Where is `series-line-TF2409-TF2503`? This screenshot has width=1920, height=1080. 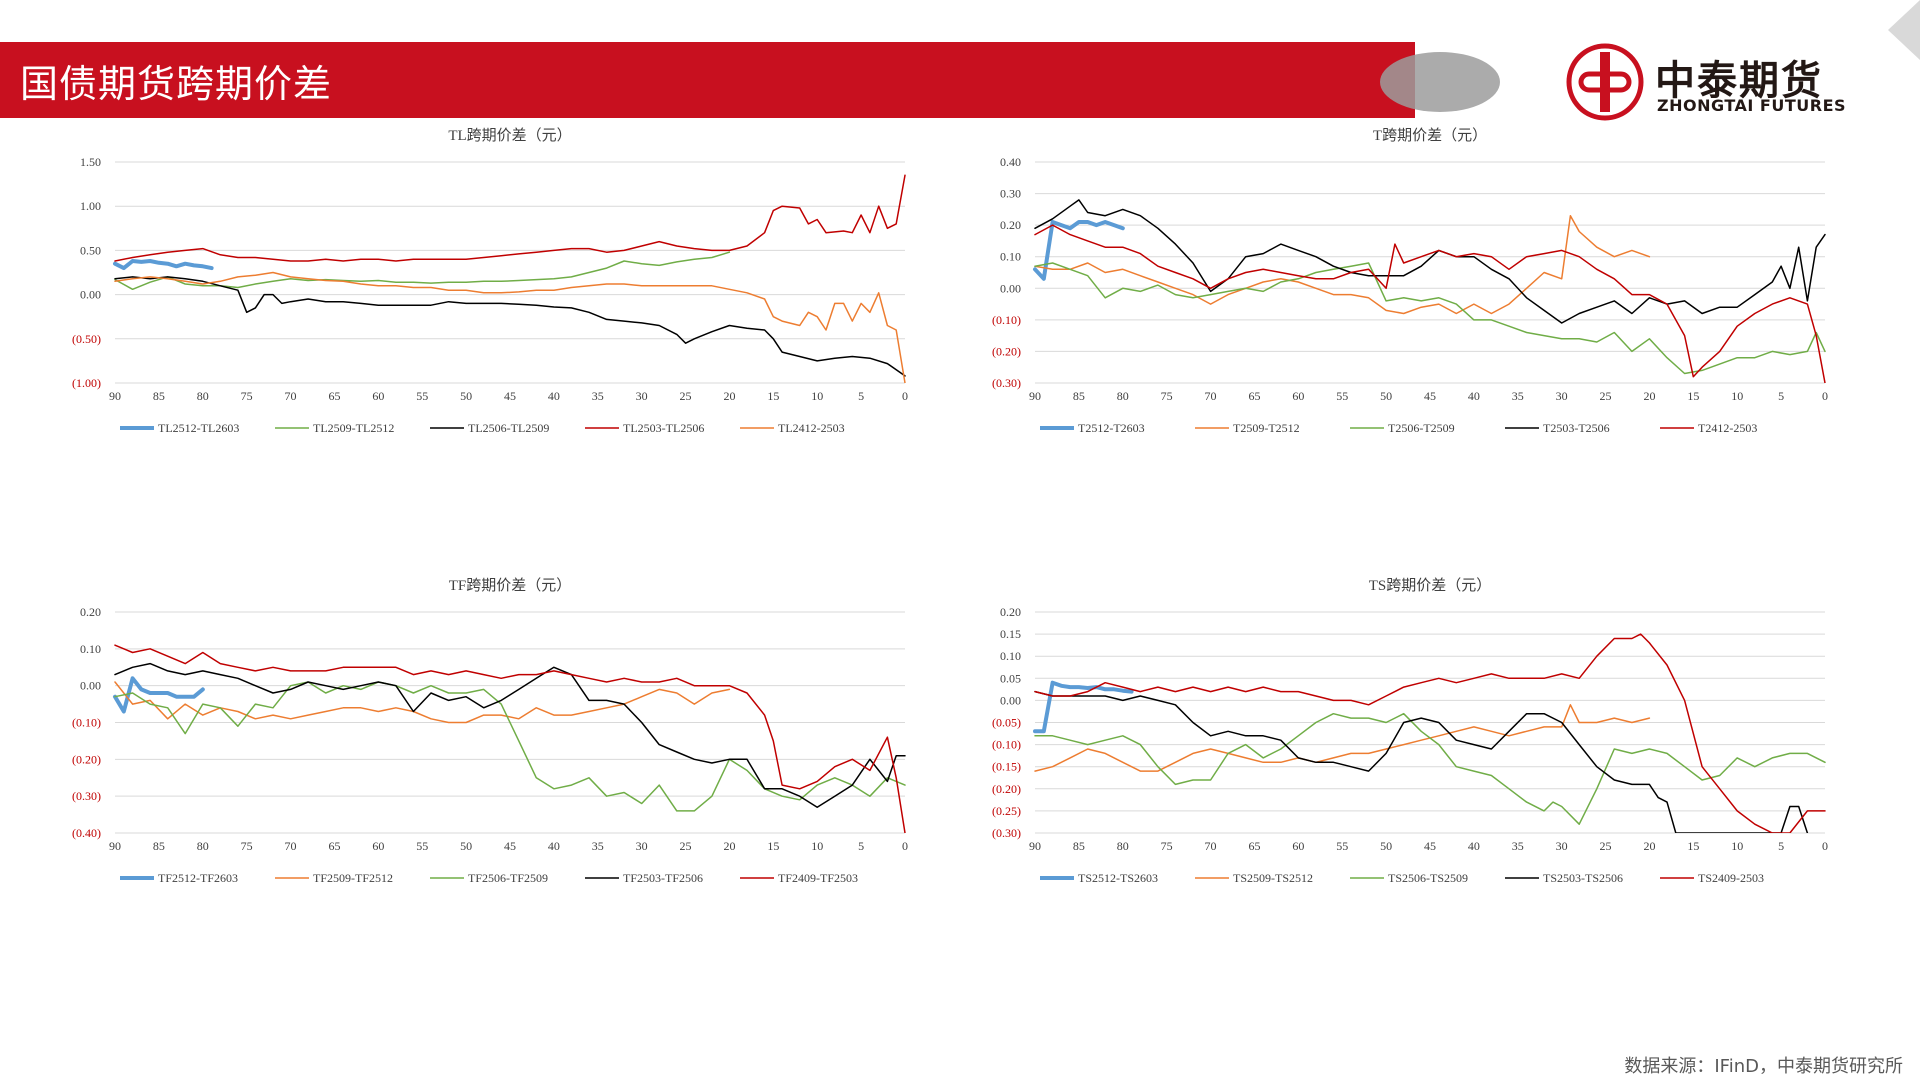
series-line-TF2409-TF2503 is located at coordinates (510, 738).